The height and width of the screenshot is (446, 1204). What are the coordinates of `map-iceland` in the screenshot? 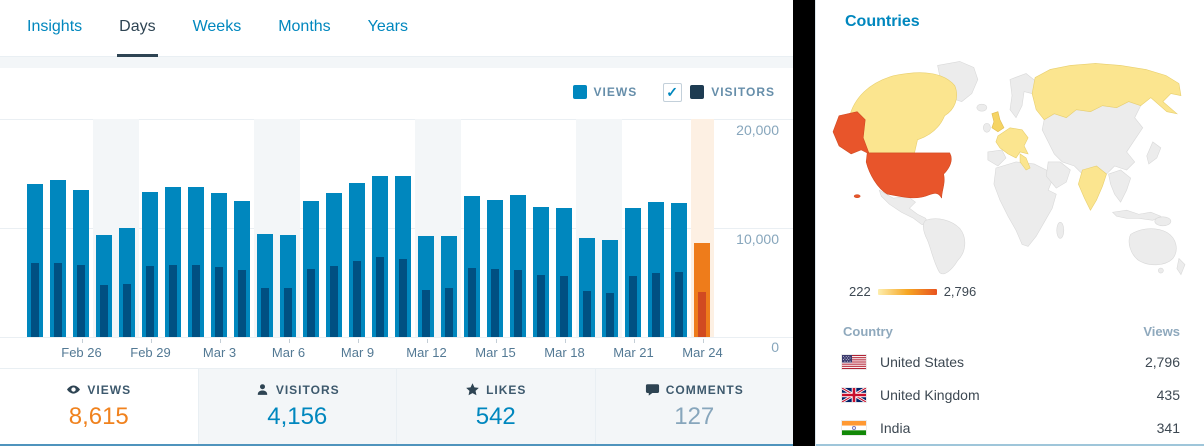 It's located at (982, 107).